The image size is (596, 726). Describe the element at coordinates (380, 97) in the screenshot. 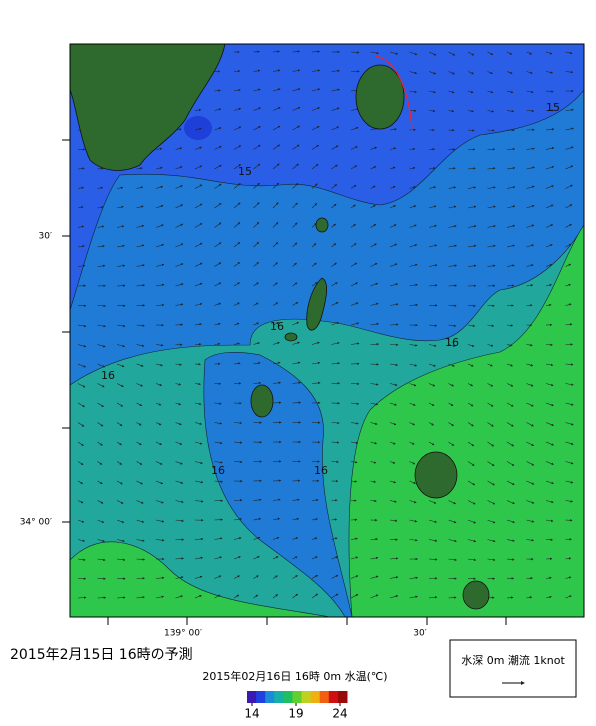

I see `oshima` at that location.